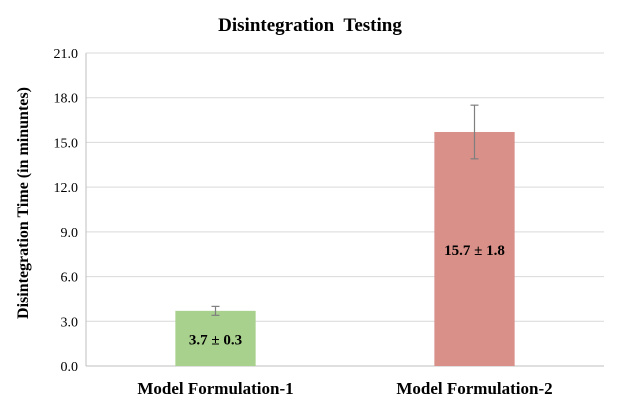  I want to click on y-axis-label: Disintegration Time (in minuntes), so click(23, 203).